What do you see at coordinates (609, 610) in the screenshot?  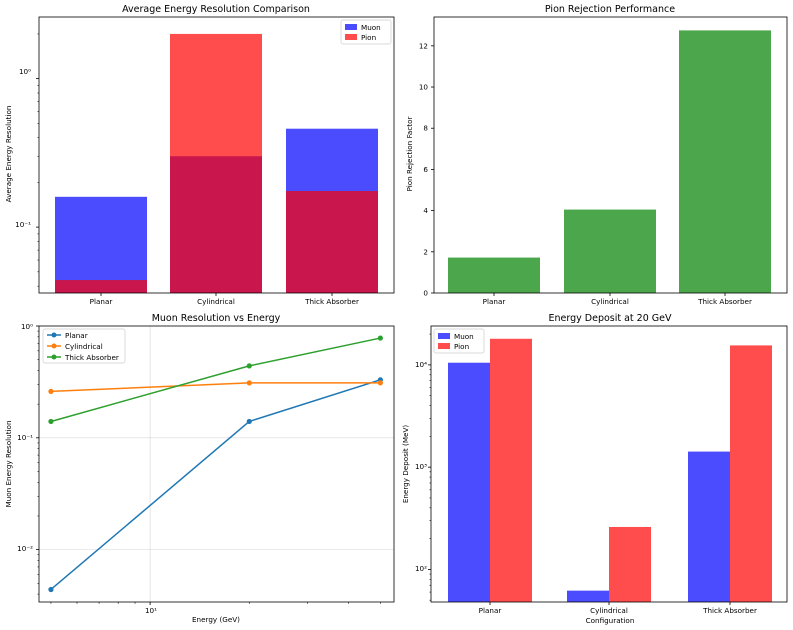 I see `panel4-xtick-label: Cylindrical` at bounding box center [609, 610].